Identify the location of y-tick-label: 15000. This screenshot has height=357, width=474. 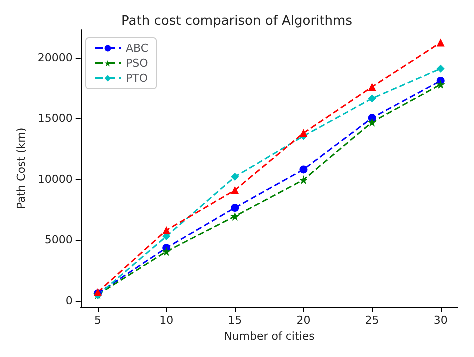
(55, 119).